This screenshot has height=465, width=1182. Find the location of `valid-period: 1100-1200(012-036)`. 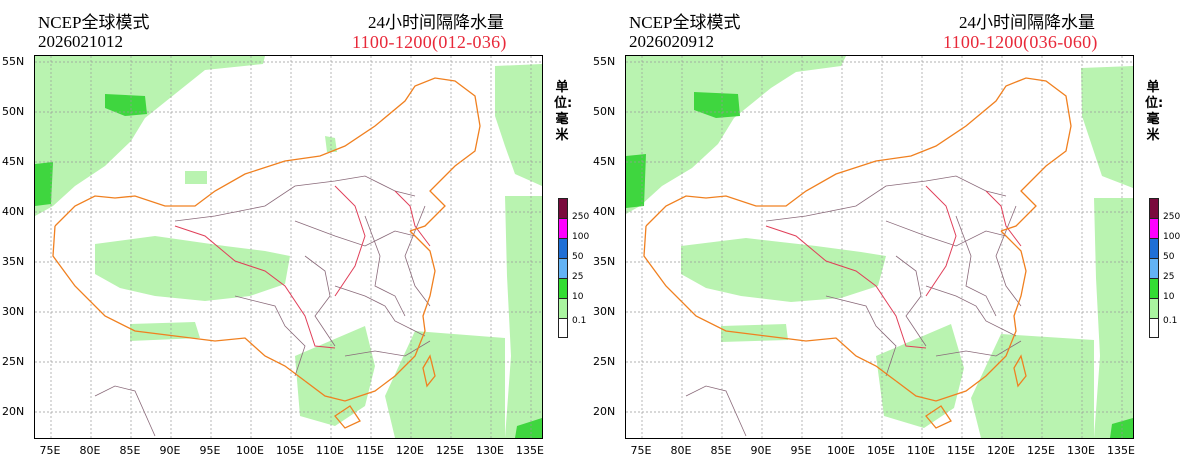

valid-period: 1100-1200(012-036) is located at coordinates (429, 42).